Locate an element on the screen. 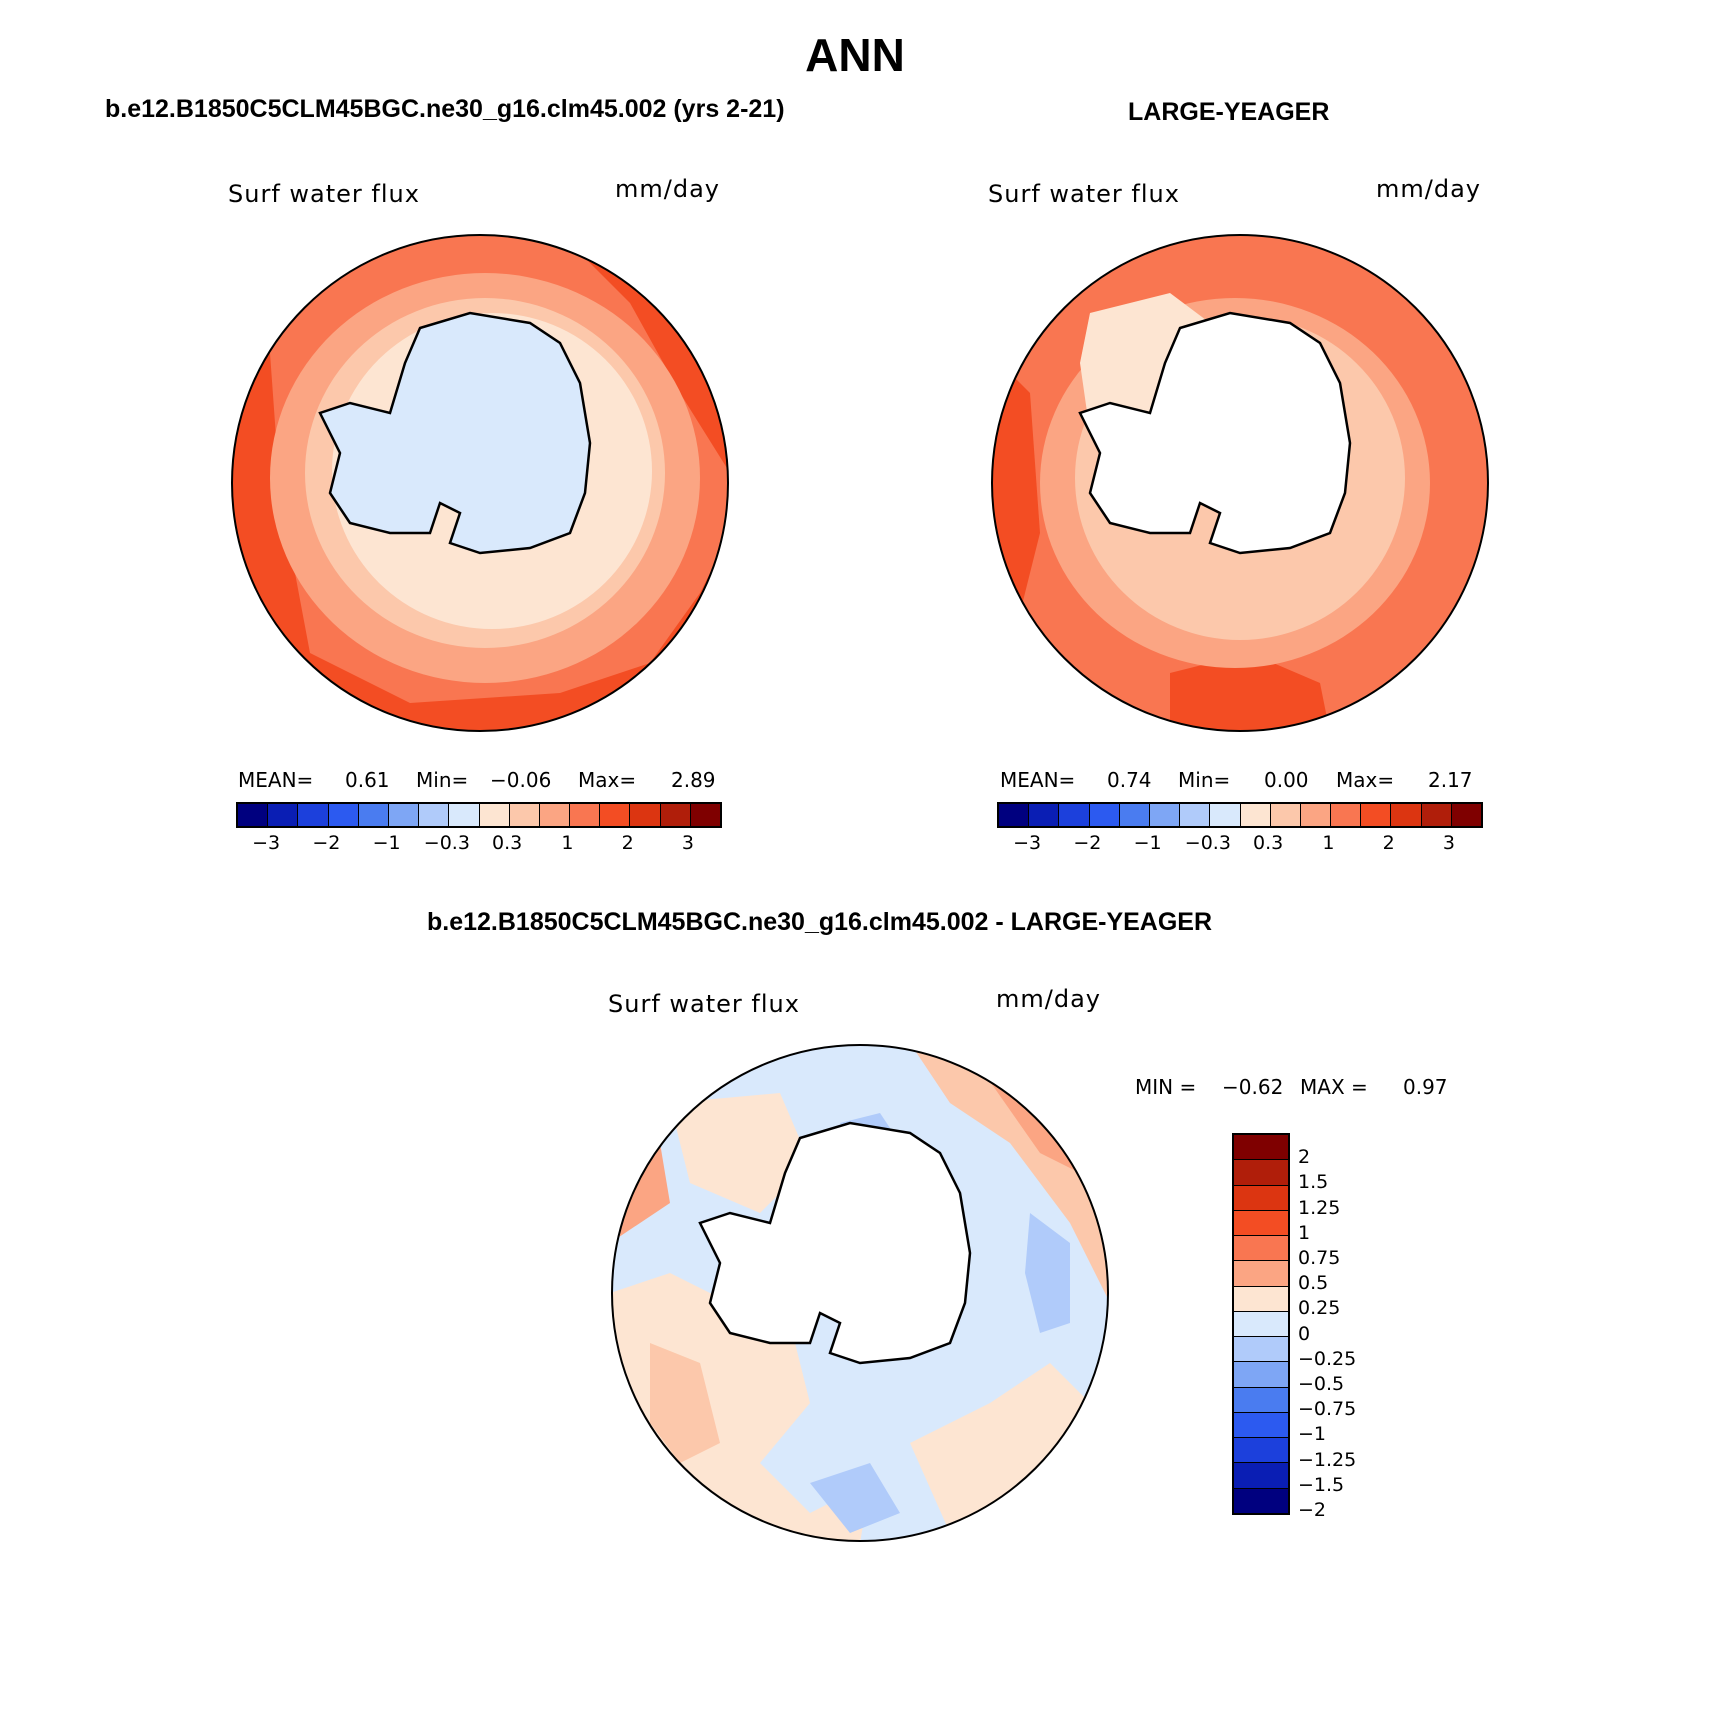 The width and height of the screenshot is (1710, 1725). panel1-antarctica is located at coordinates (455, 433).